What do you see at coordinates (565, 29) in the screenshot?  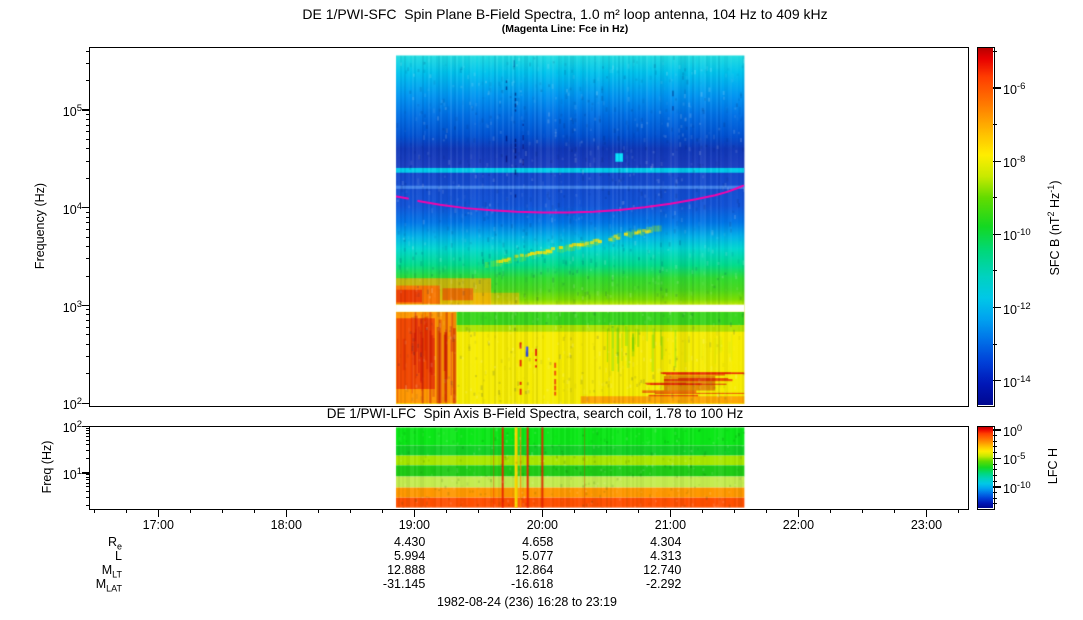 I see `figure-subtitle: (Magenta Line: Fce in Hz)` at bounding box center [565, 29].